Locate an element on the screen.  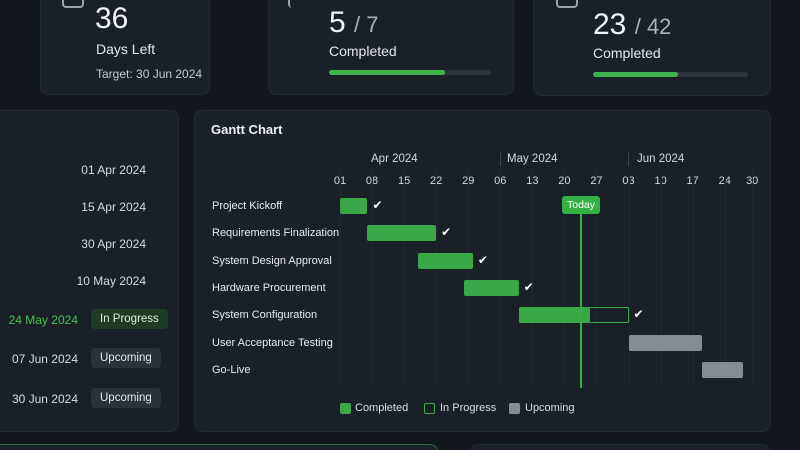
tasks-completed-count: 23 is located at coordinates (610, 24).